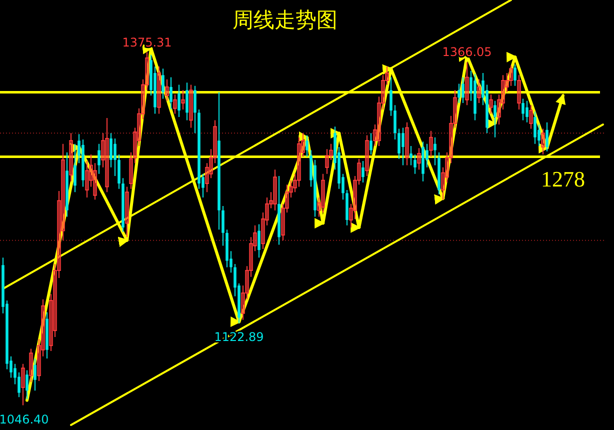 This screenshot has width=614, height=430. I want to click on annotation: 1375.31, so click(147, 42).